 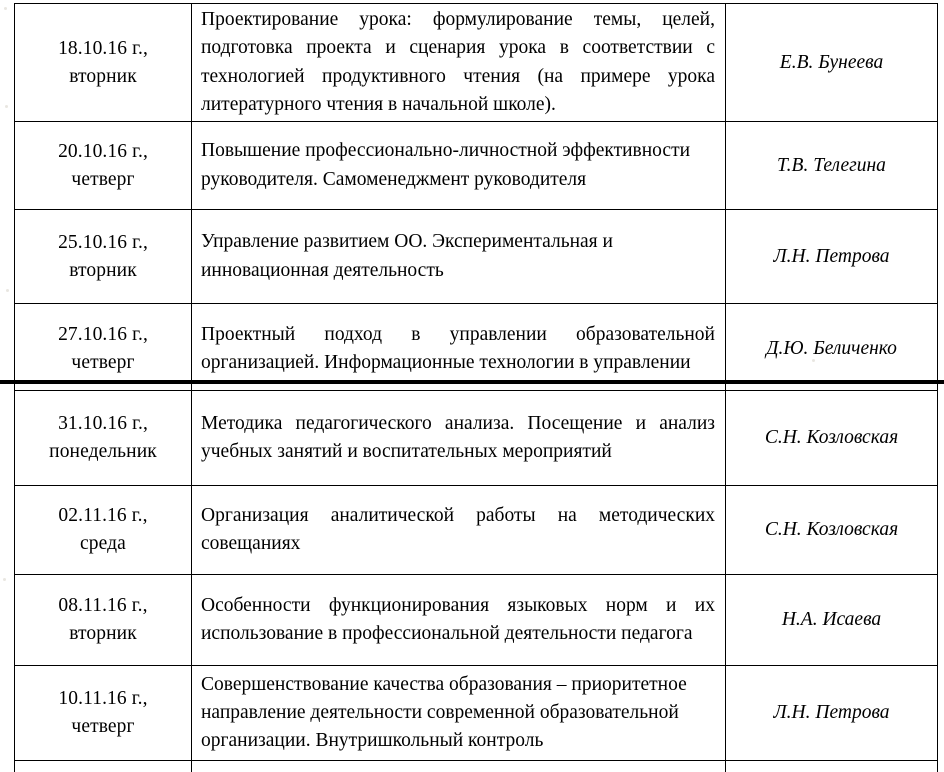 I want to click on cell-date: 10.11.16 г., четверг, so click(x=103, y=713).